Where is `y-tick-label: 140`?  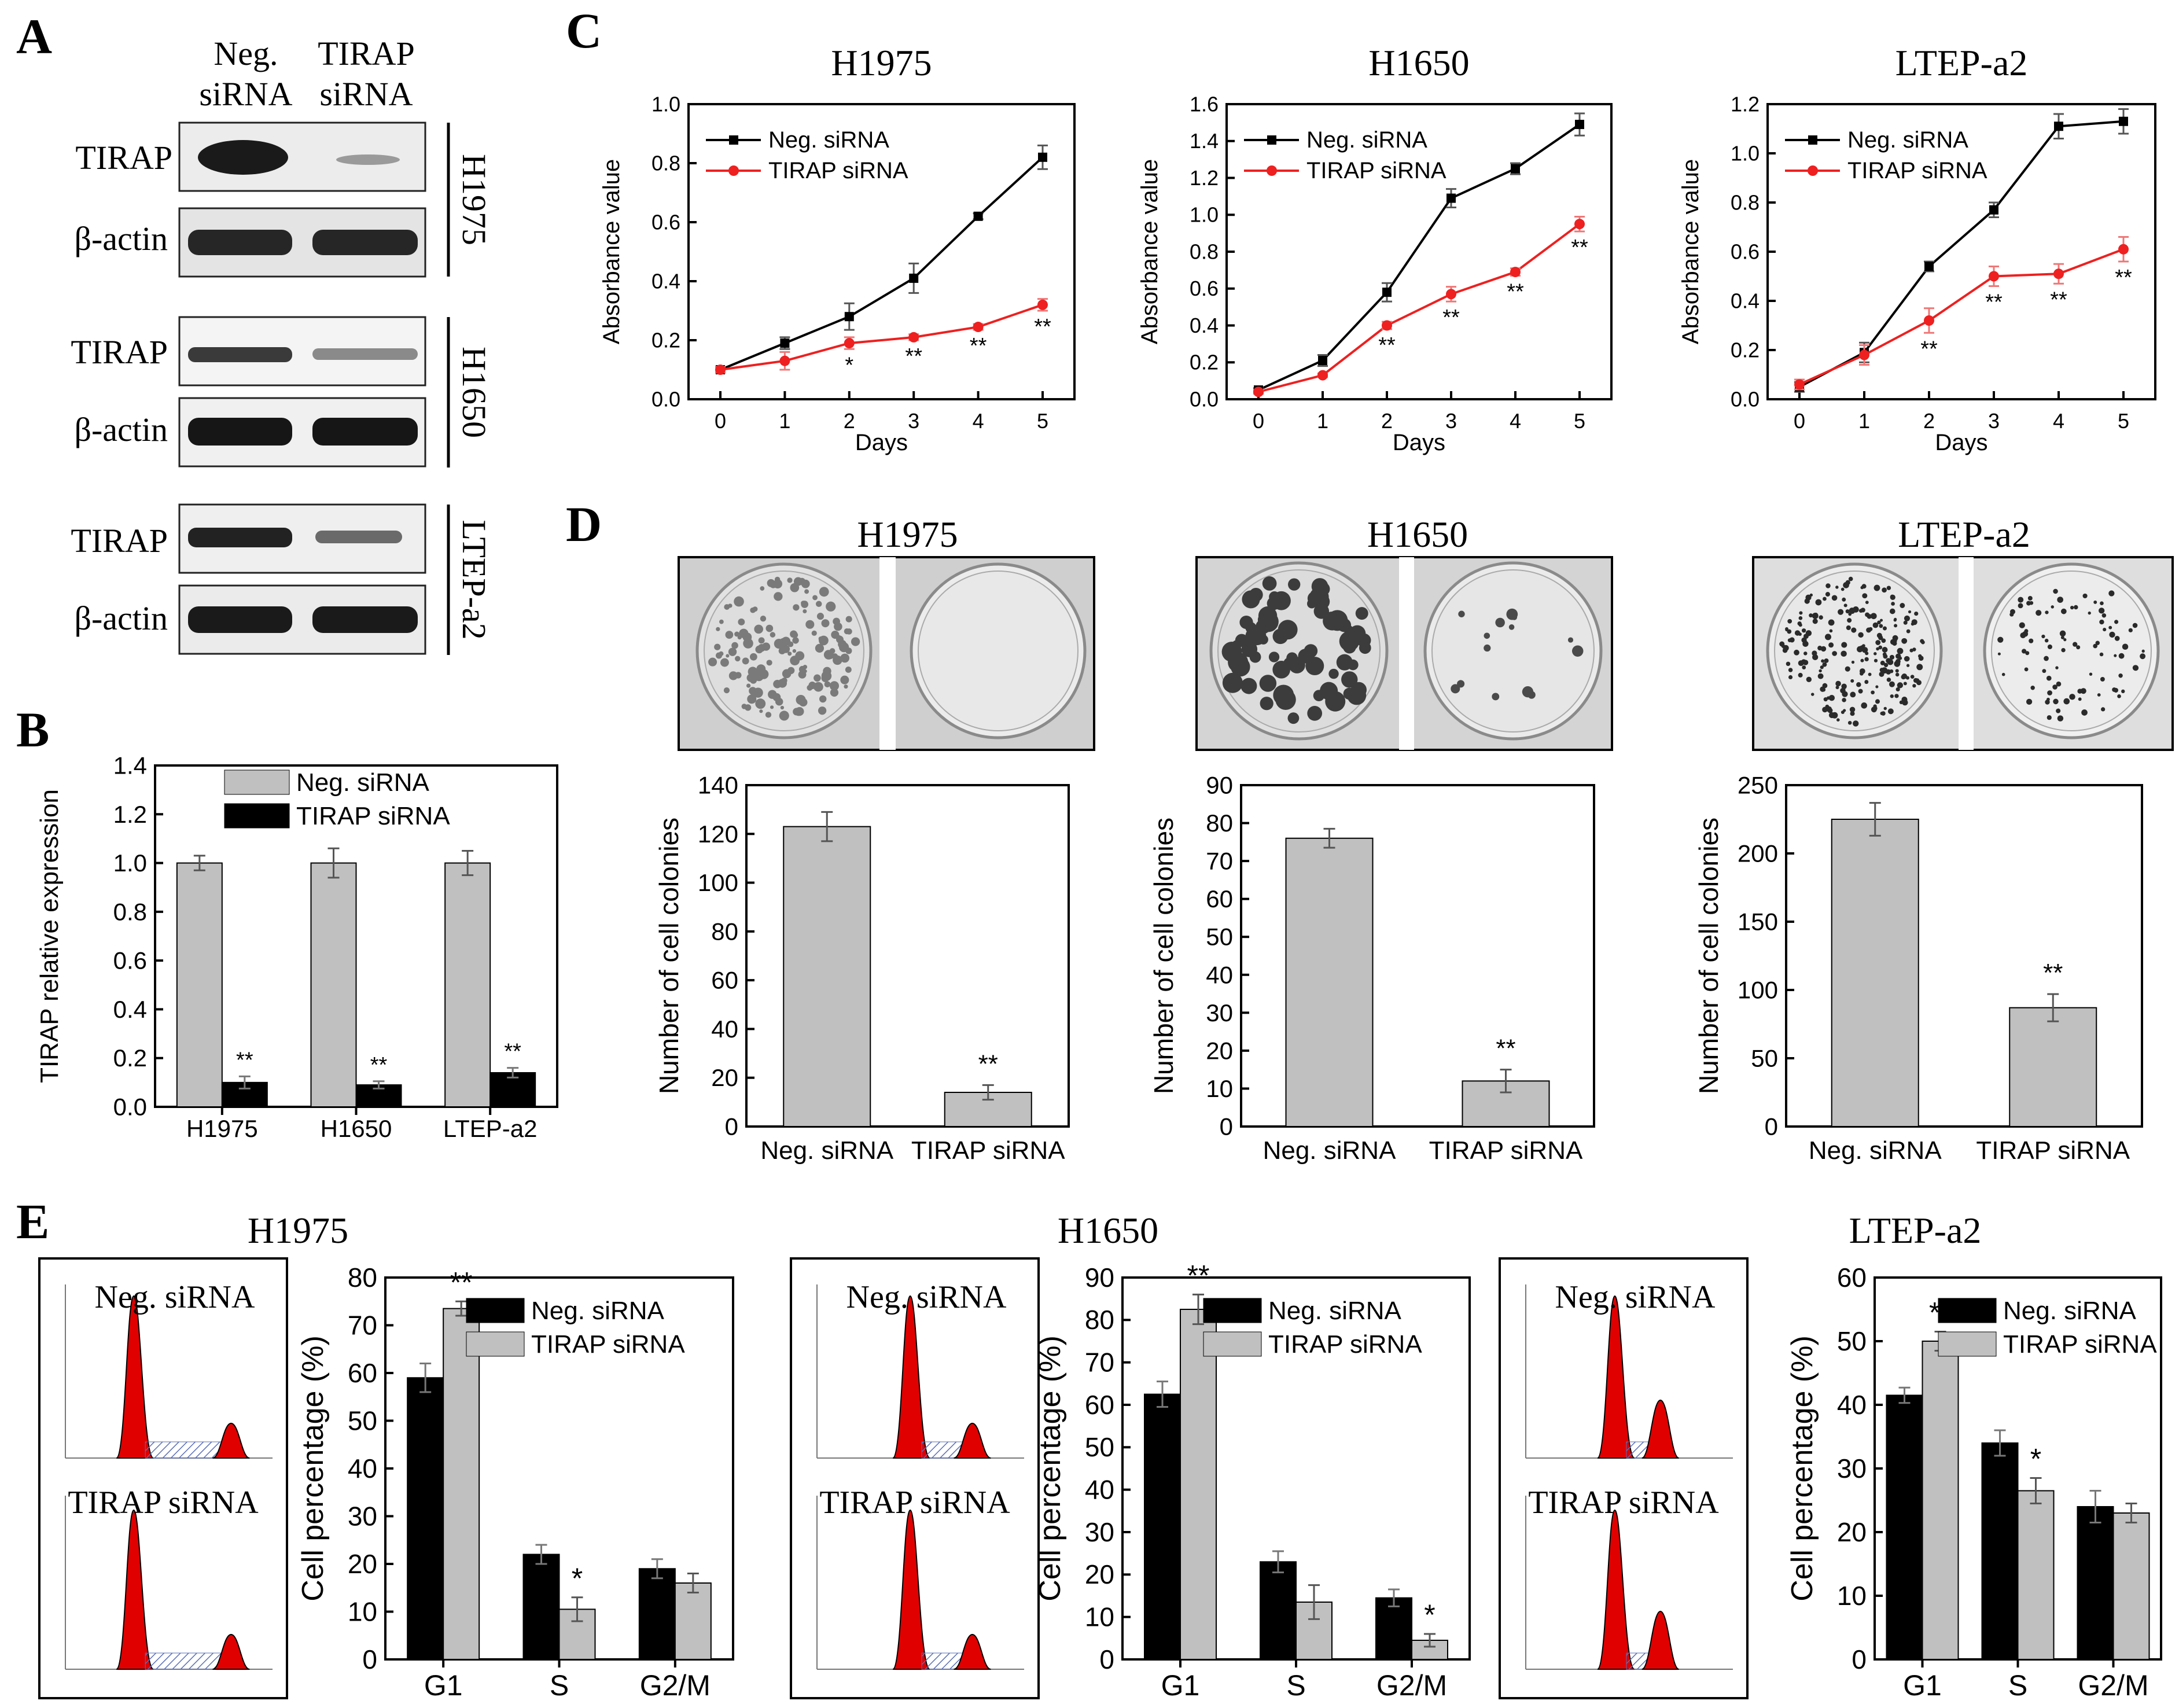
y-tick-label: 140 is located at coordinates (718, 784).